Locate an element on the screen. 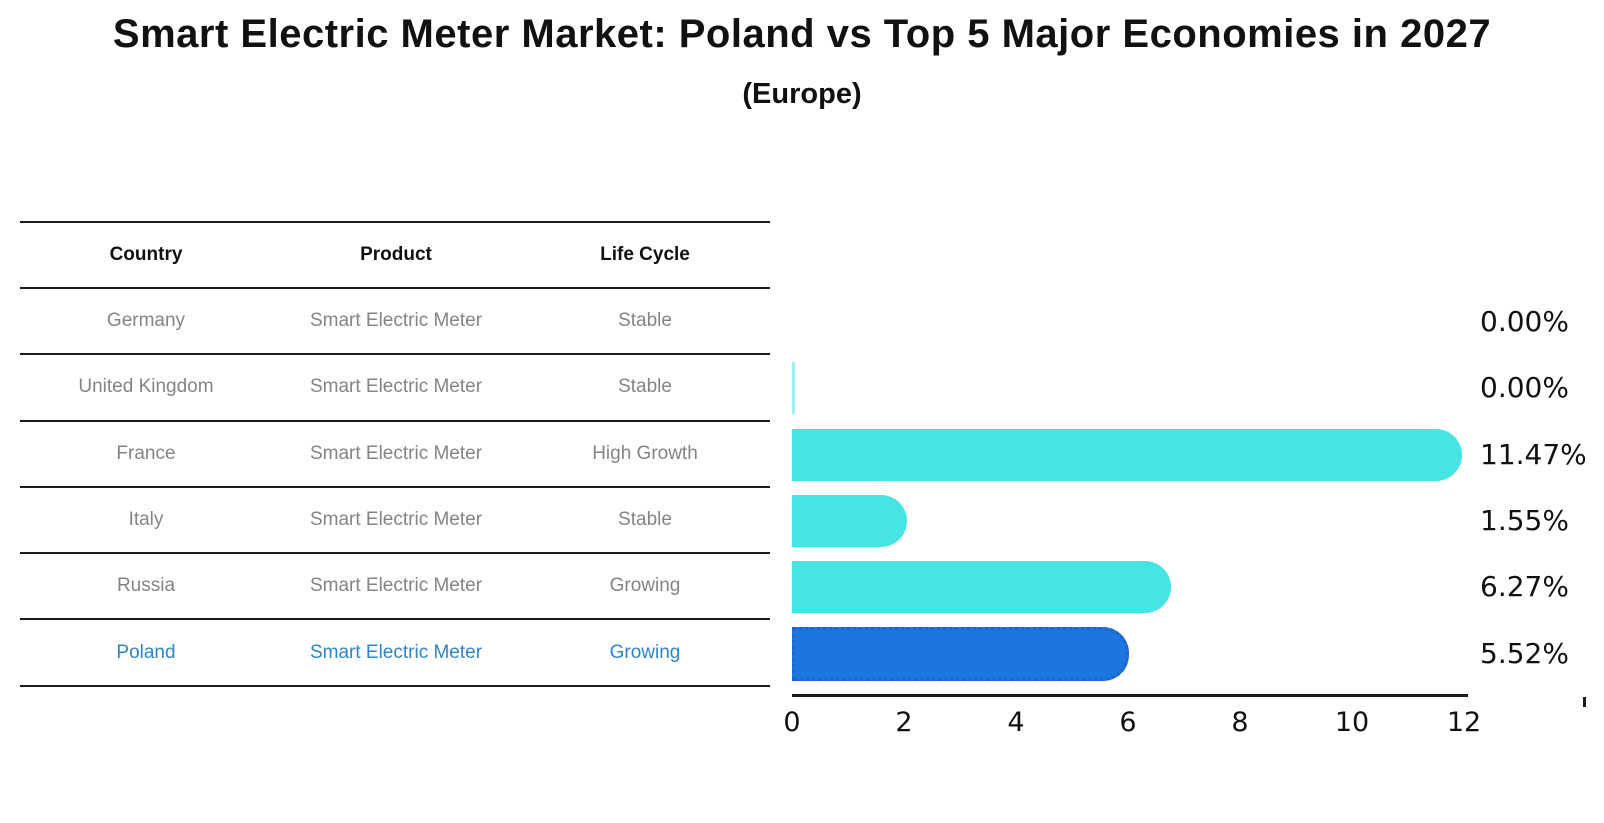  x-axis-line is located at coordinates (1130, 695).